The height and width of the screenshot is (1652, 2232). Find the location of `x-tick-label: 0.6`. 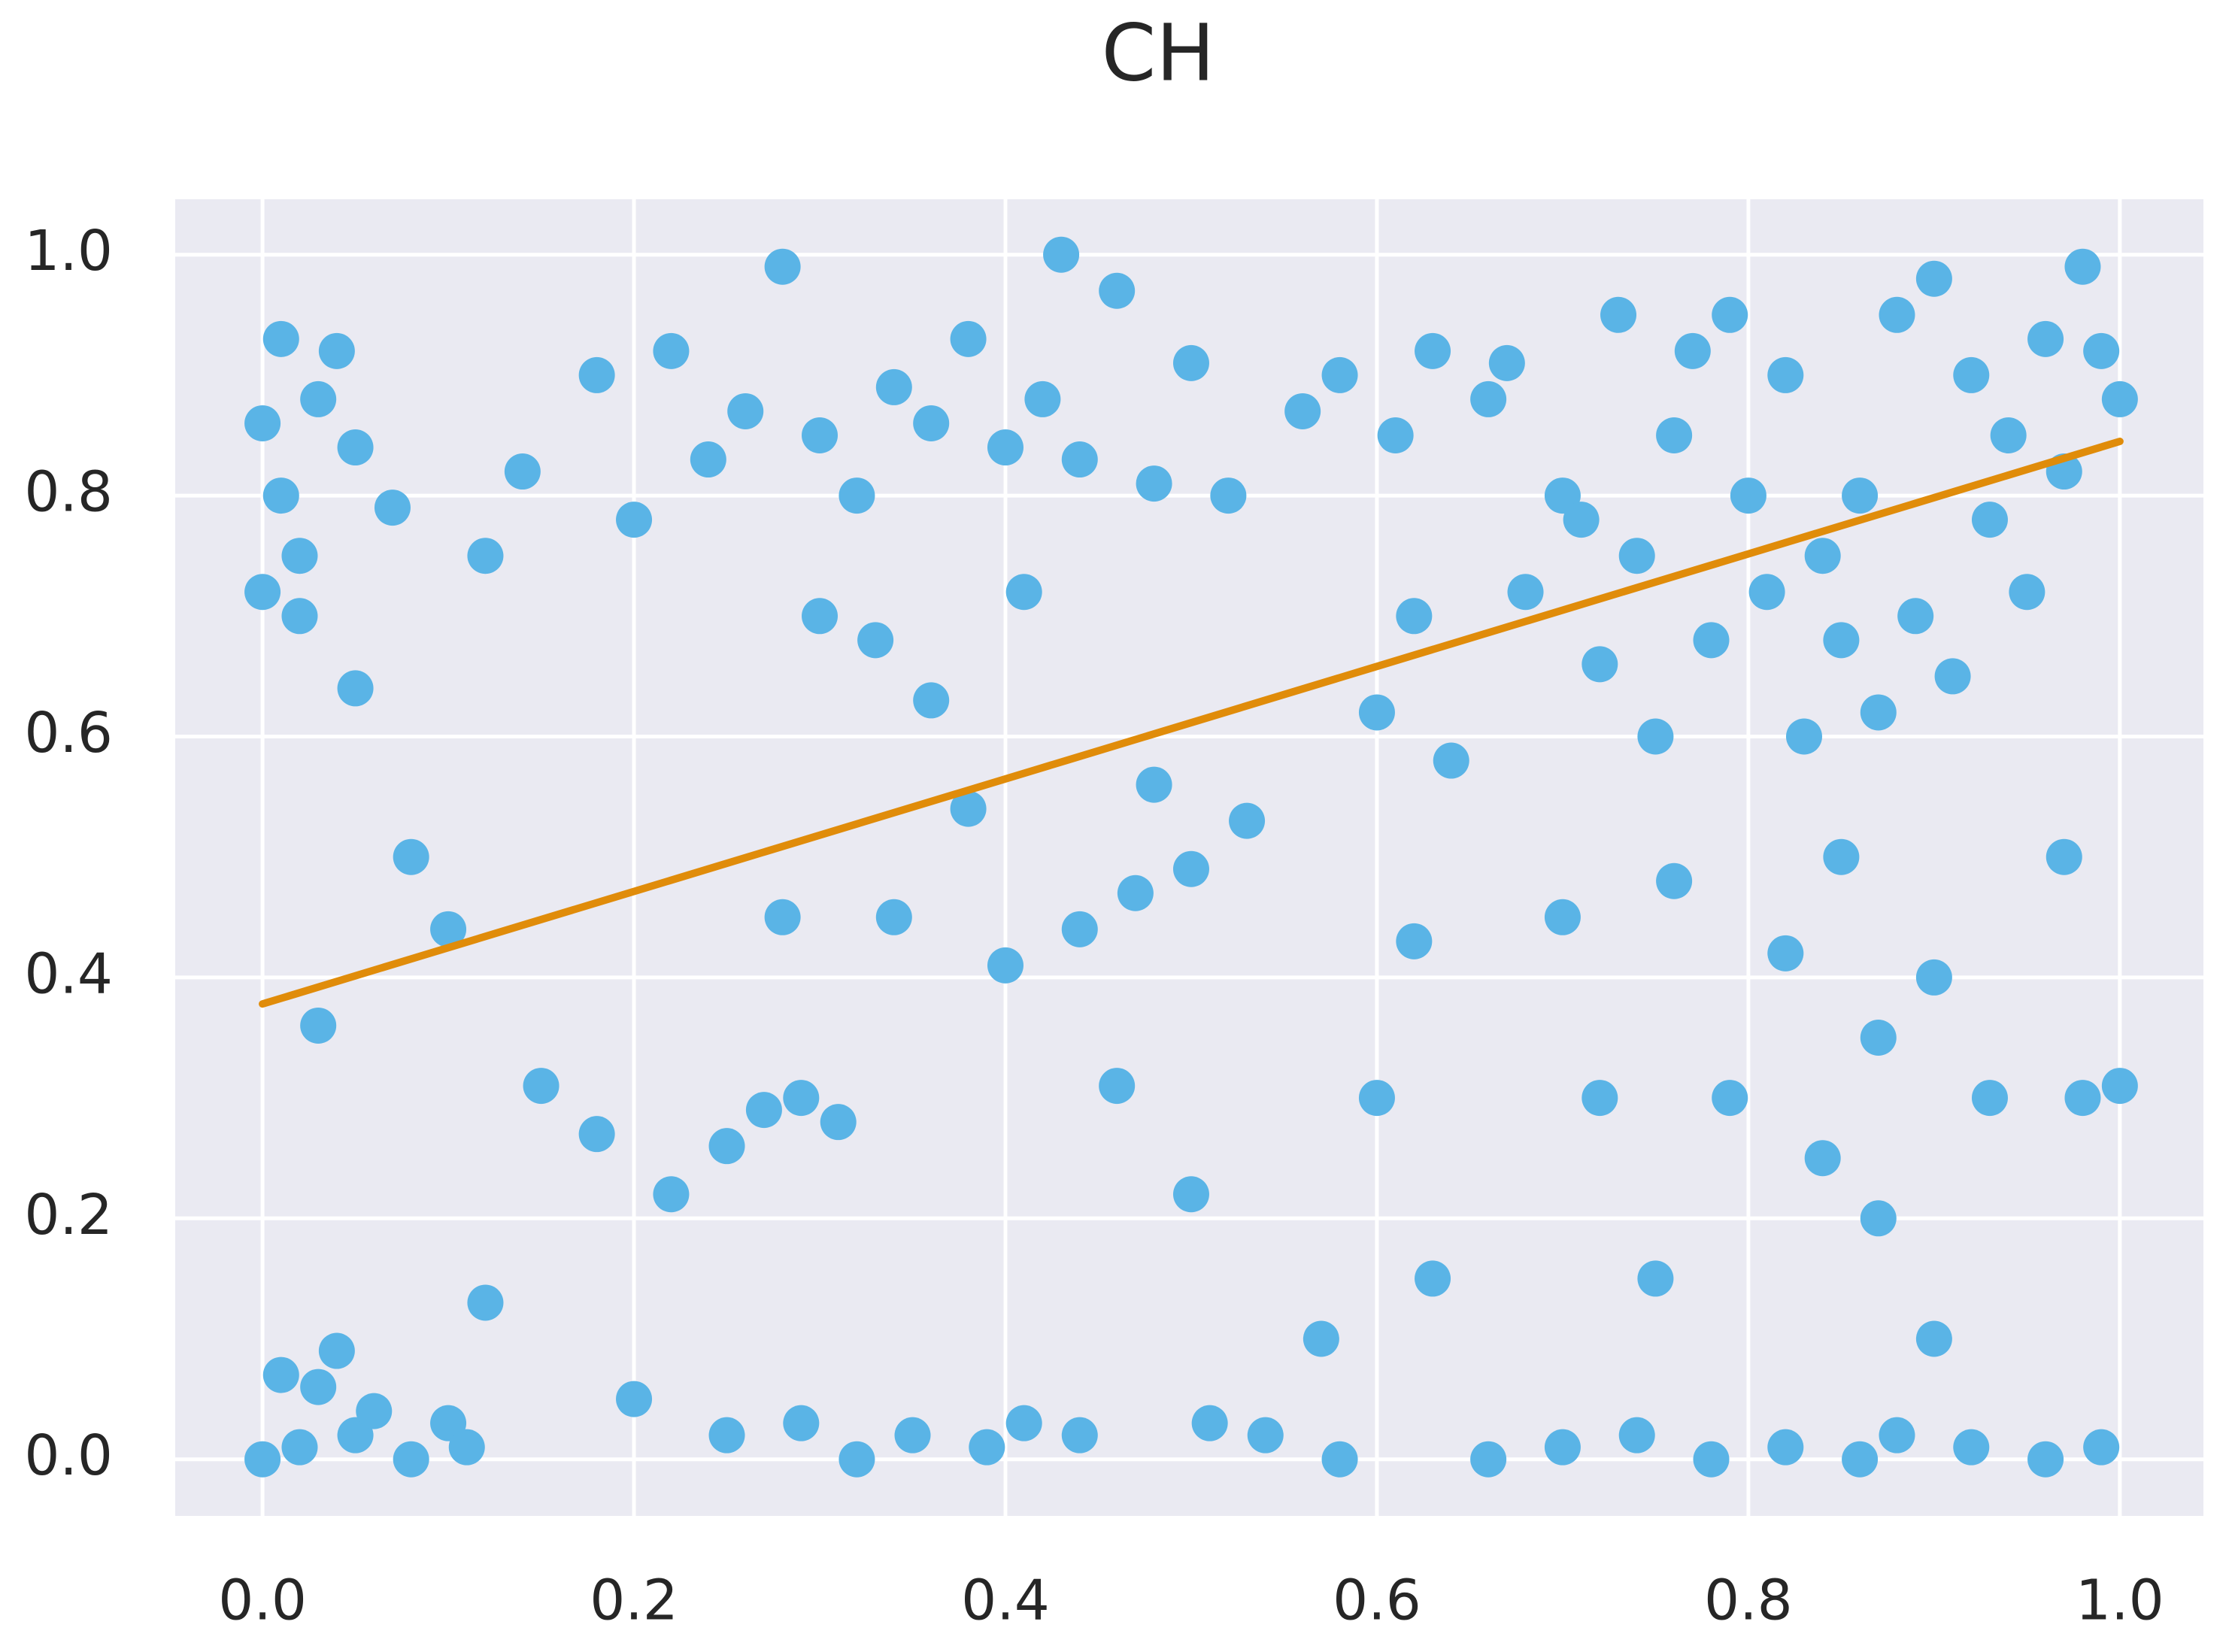

x-tick-label: 0.6 is located at coordinates (1377, 1601).